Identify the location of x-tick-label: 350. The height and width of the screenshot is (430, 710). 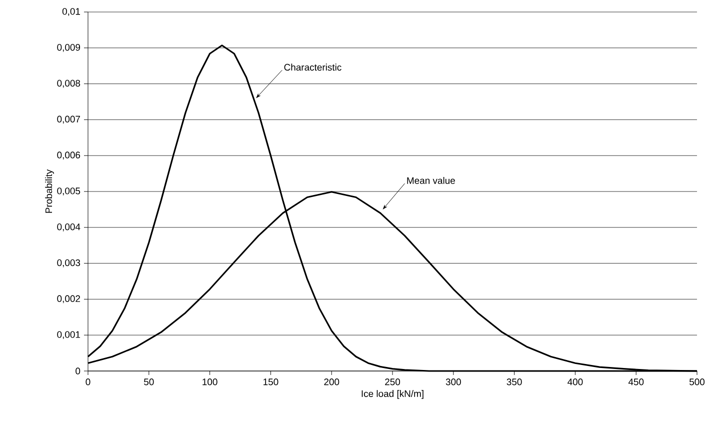
(514, 382).